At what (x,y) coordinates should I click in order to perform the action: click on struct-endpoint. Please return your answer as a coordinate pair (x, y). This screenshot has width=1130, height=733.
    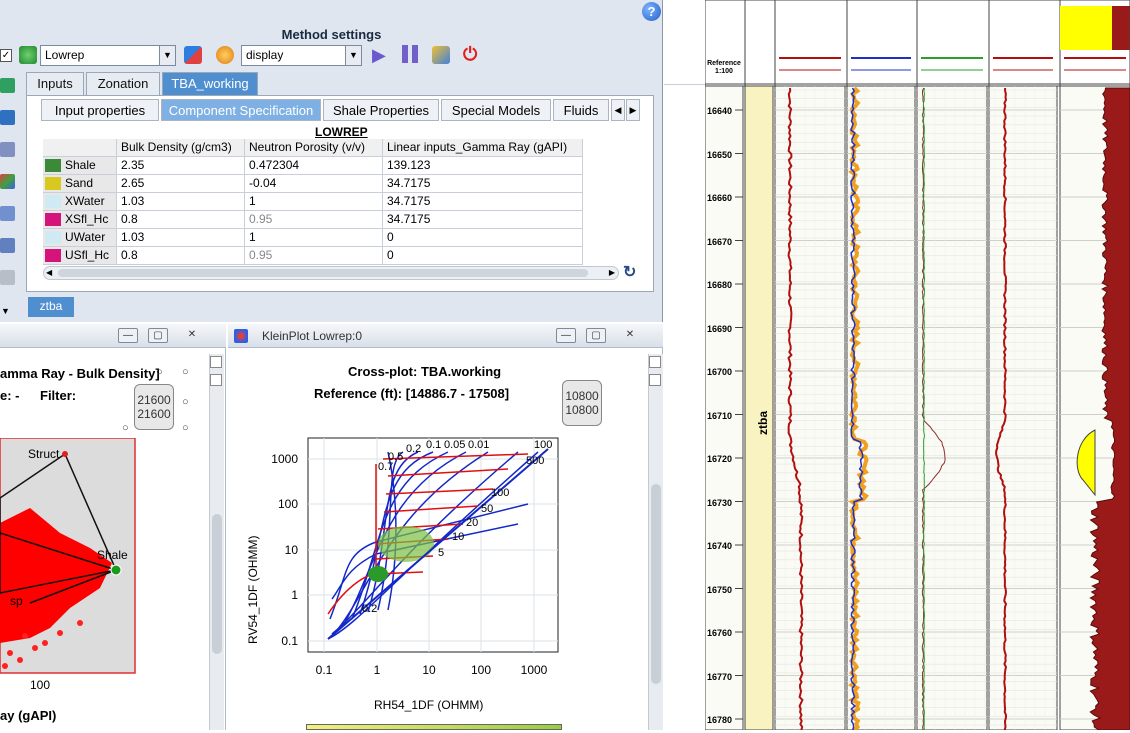
    Looking at the image, I should click on (65, 454).